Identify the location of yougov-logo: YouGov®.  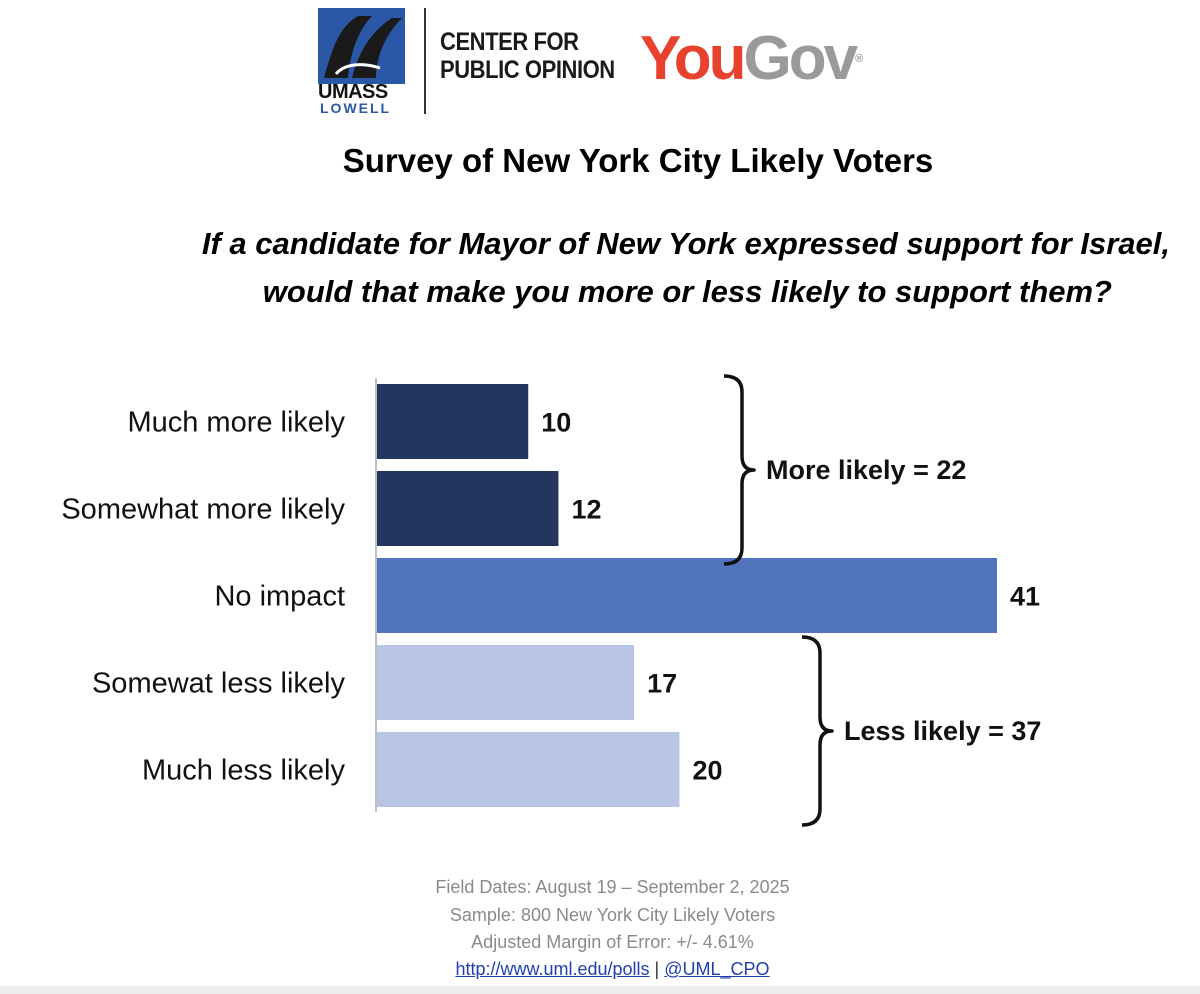
(751, 59).